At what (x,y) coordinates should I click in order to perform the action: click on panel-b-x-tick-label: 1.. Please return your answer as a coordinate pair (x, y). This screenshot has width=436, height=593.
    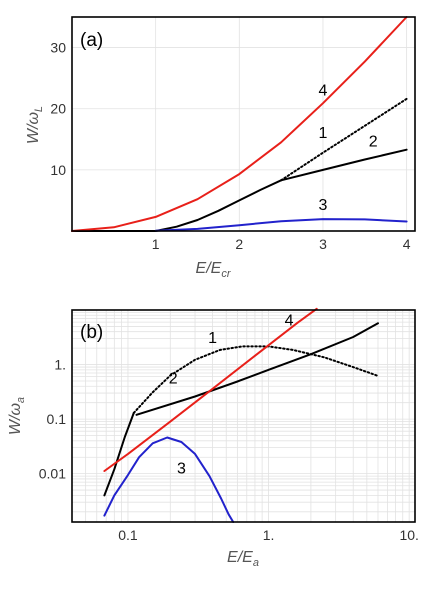
    Looking at the image, I should click on (269, 535).